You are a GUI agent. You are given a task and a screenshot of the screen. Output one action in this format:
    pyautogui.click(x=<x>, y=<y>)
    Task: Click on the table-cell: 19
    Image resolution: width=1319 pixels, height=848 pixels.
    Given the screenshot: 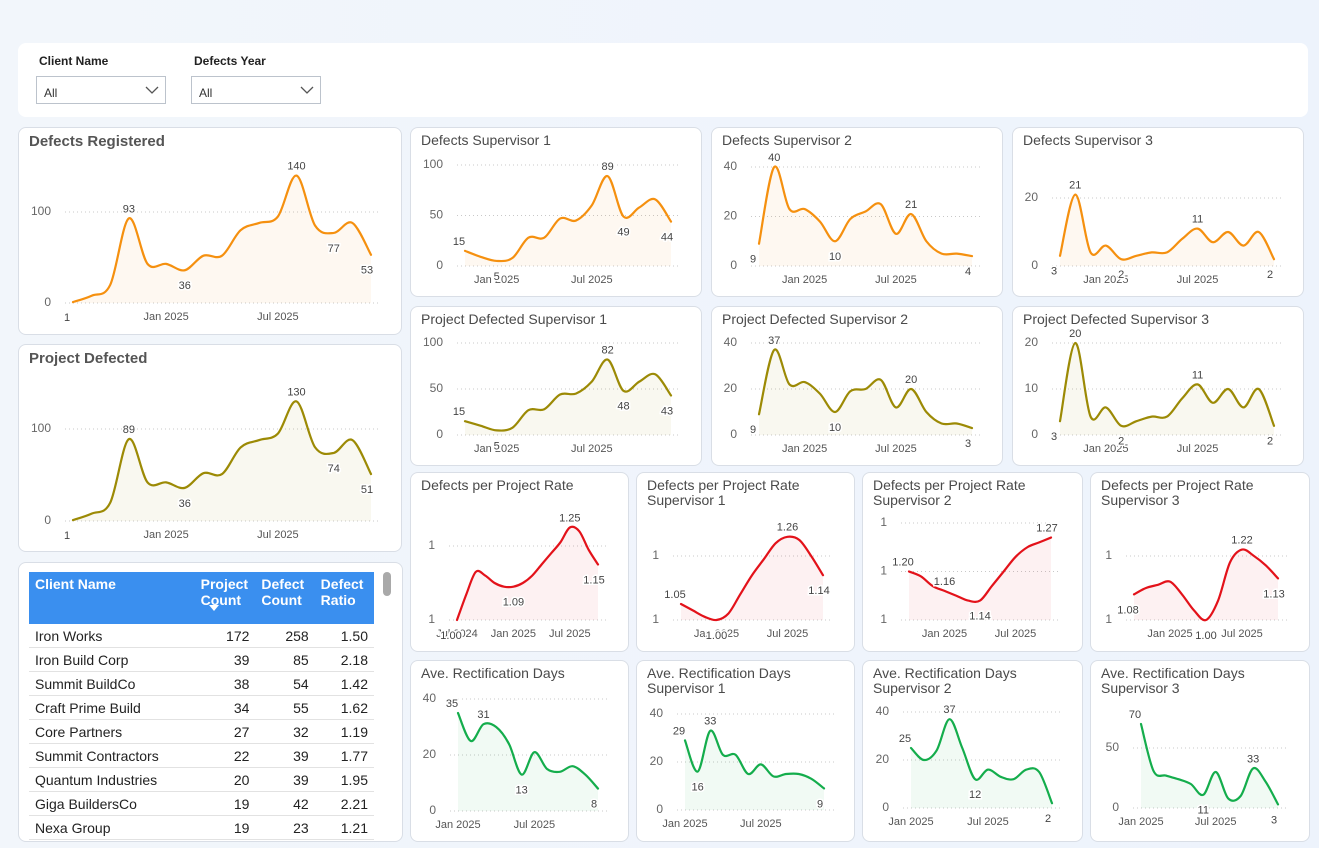 What is the action you would take?
    pyautogui.click(x=225, y=803)
    